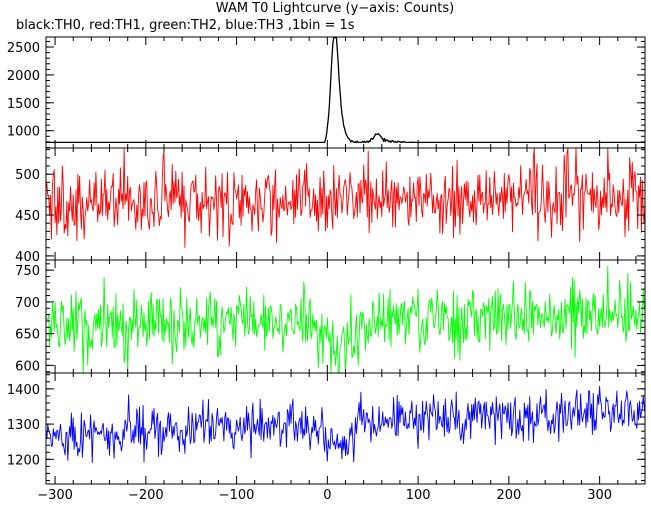 The height and width of the screenshot is (505, 651). Describe the element at coordinates (23, 76) in the screenshot. I see `y-tick-label: 2000` at that location.